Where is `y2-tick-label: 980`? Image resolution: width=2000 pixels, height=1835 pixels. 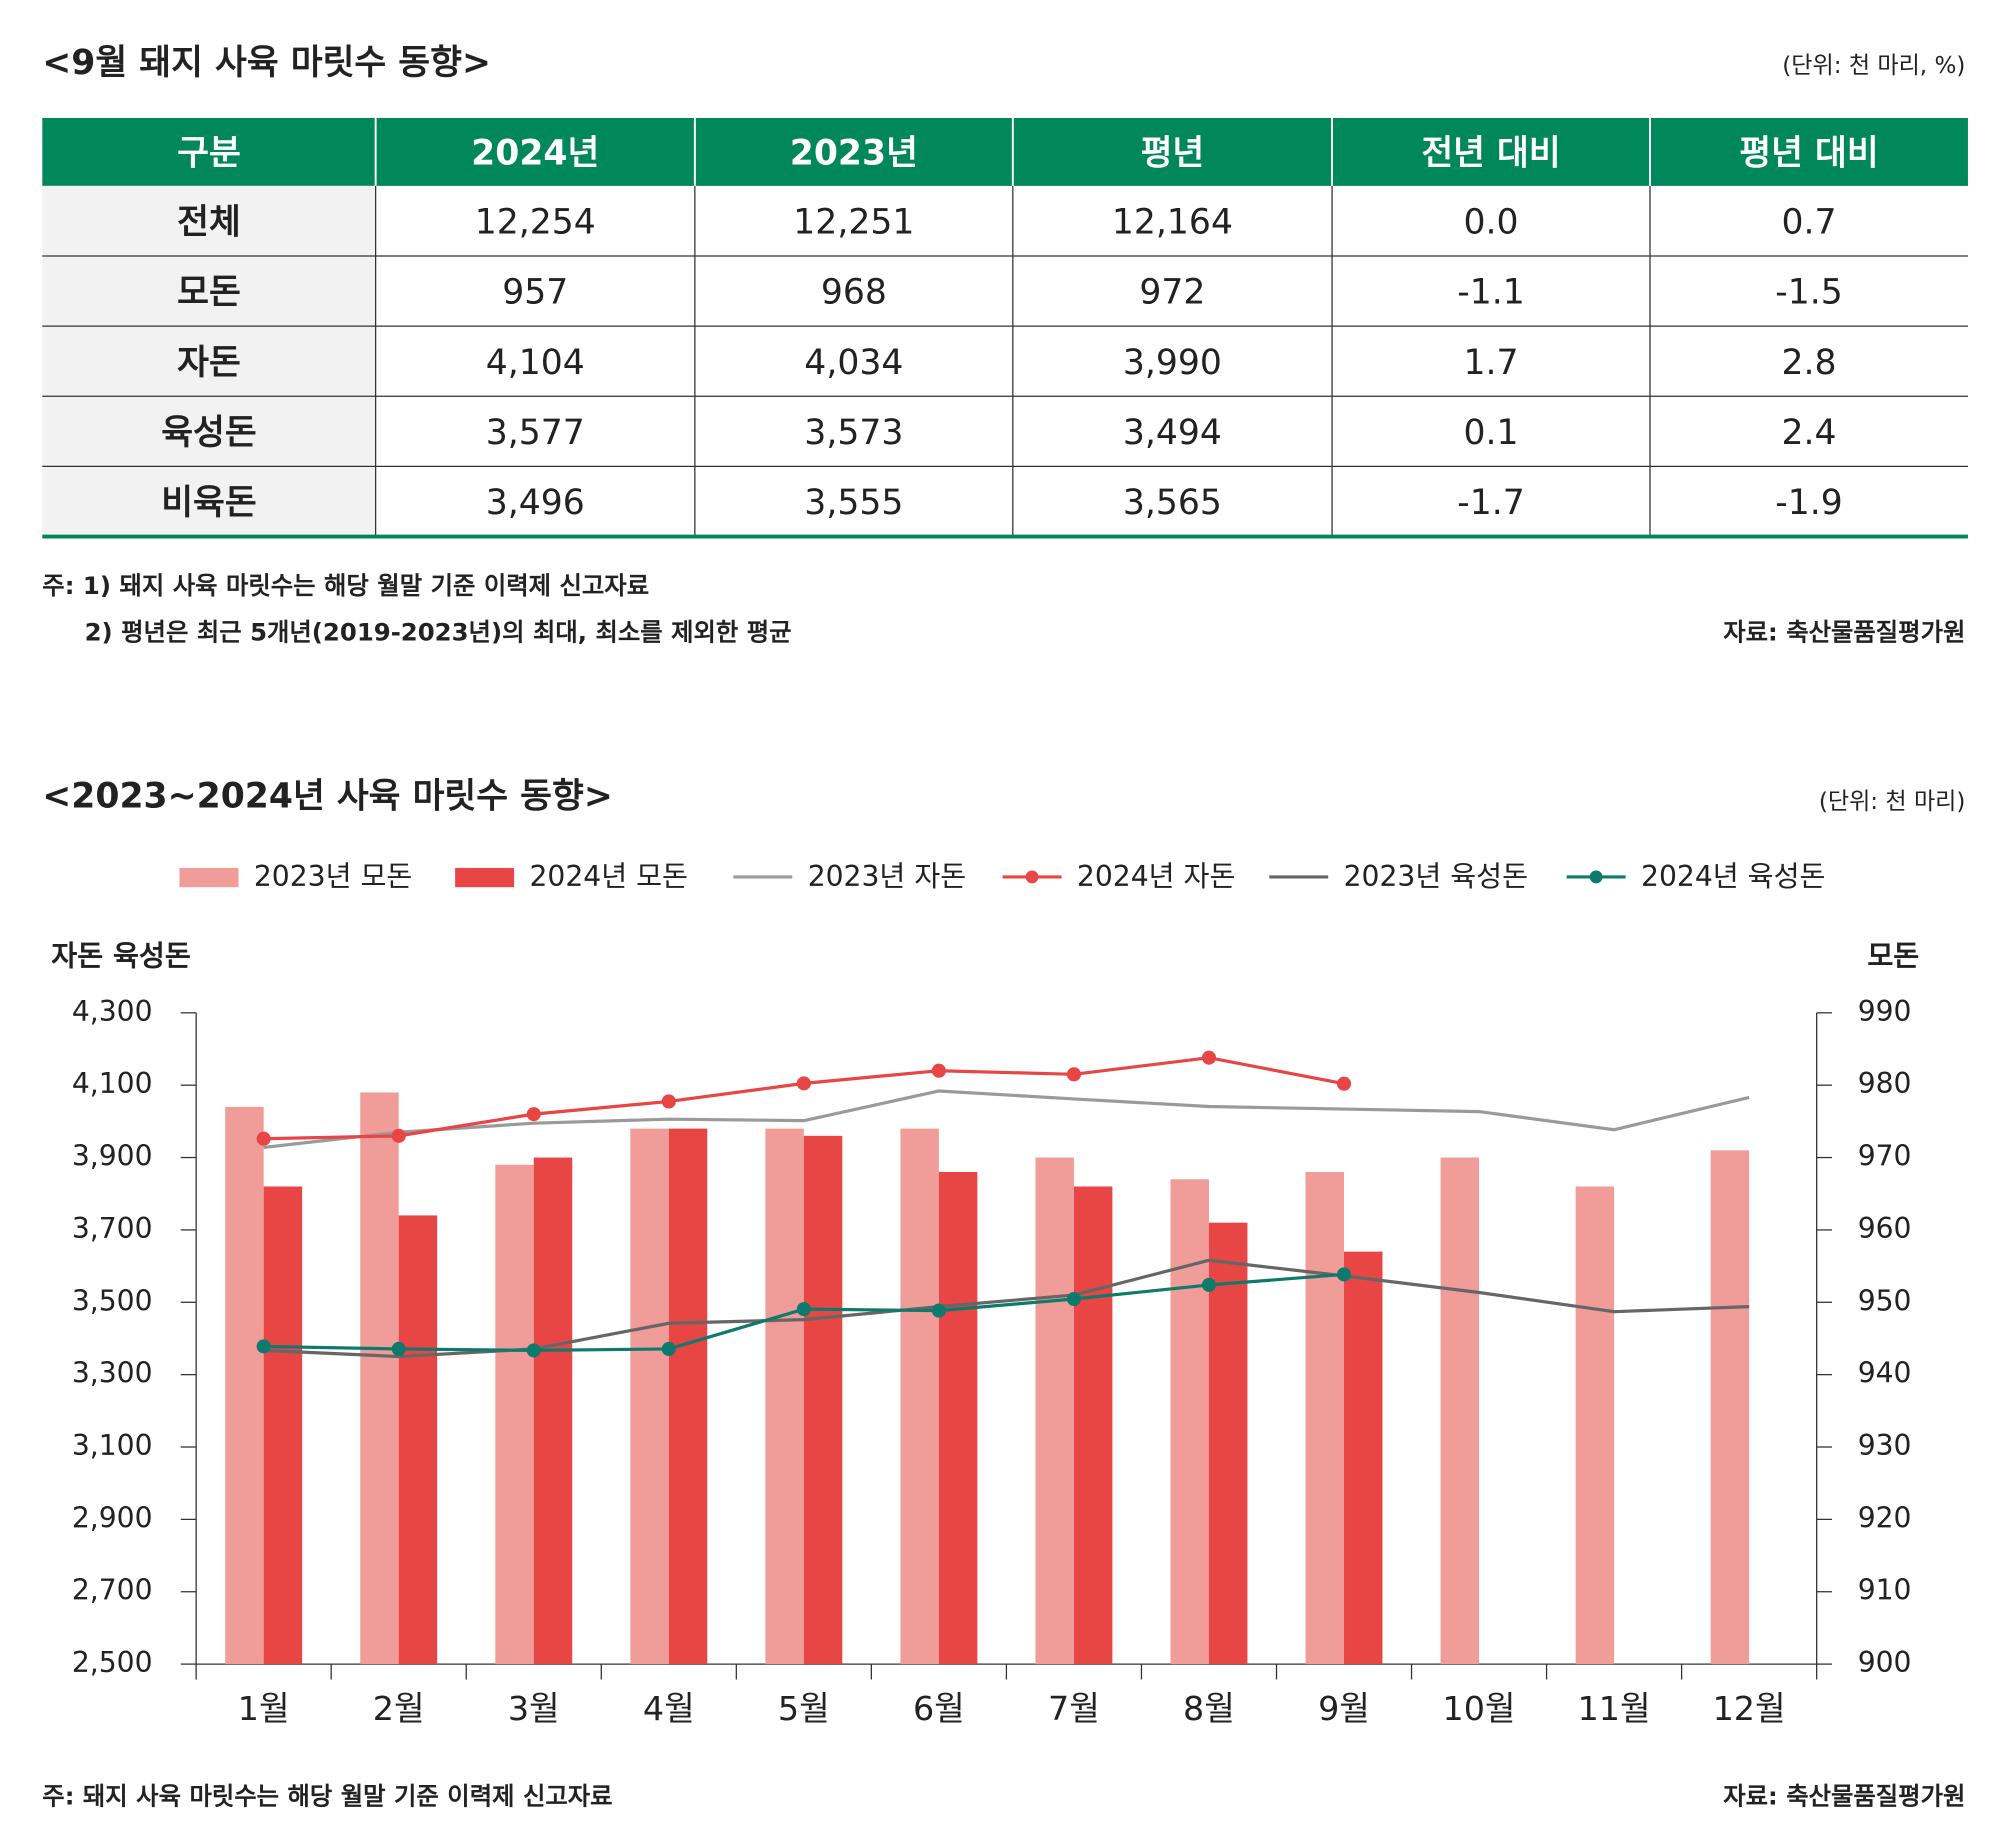
y2-tick-label: 980 is located at coordinates (1885, 1083).